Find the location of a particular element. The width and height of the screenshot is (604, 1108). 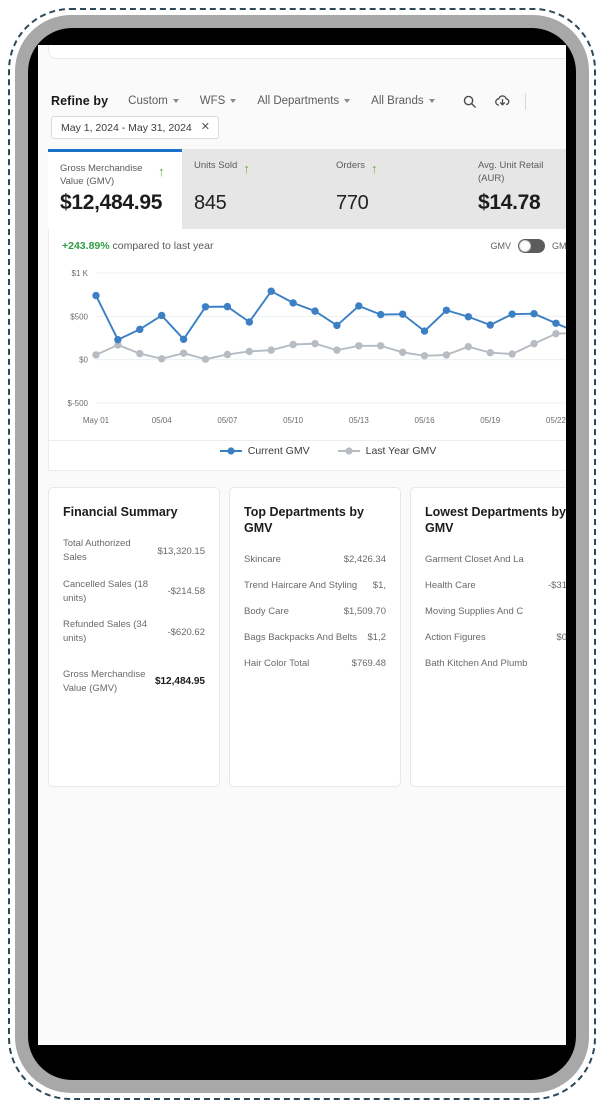

legend-item-current-gmv: Current GMV is located at coordinates (264, 451).